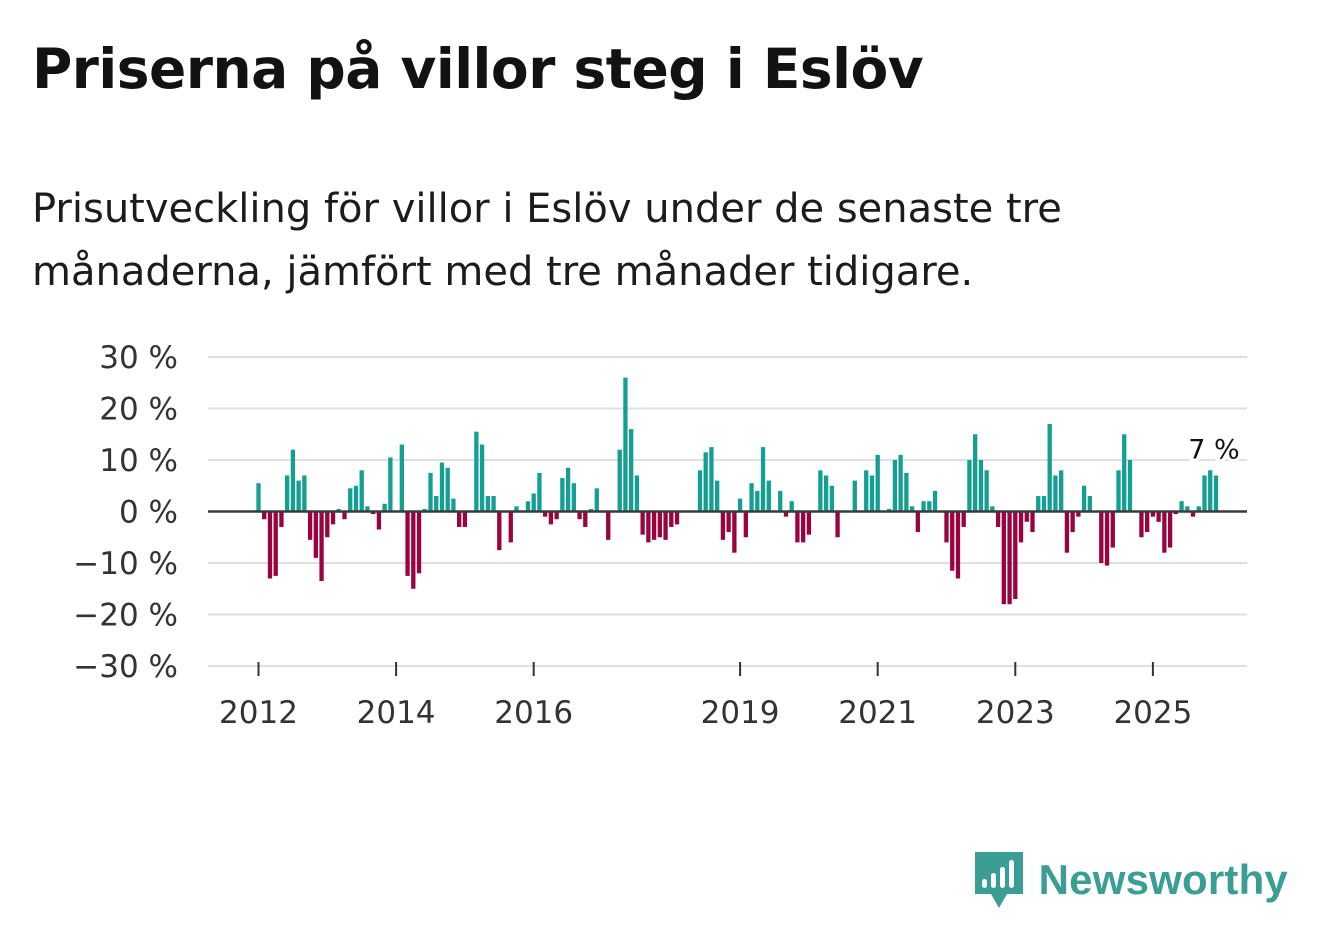 The image size is (1322, 939). I want to click on y-tick-label: −20 %, so click(125, 616).